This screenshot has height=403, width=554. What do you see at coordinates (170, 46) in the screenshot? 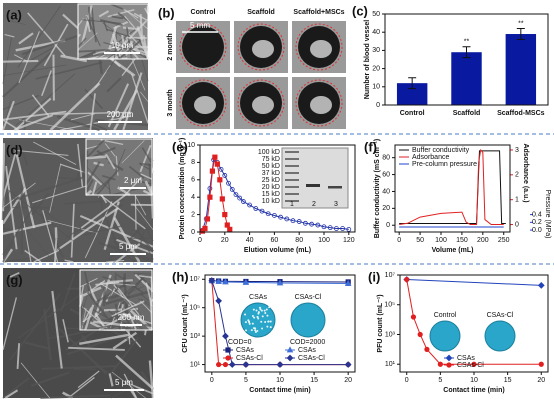
I see `row-header: 2 month` at bounding box center [170, 46].